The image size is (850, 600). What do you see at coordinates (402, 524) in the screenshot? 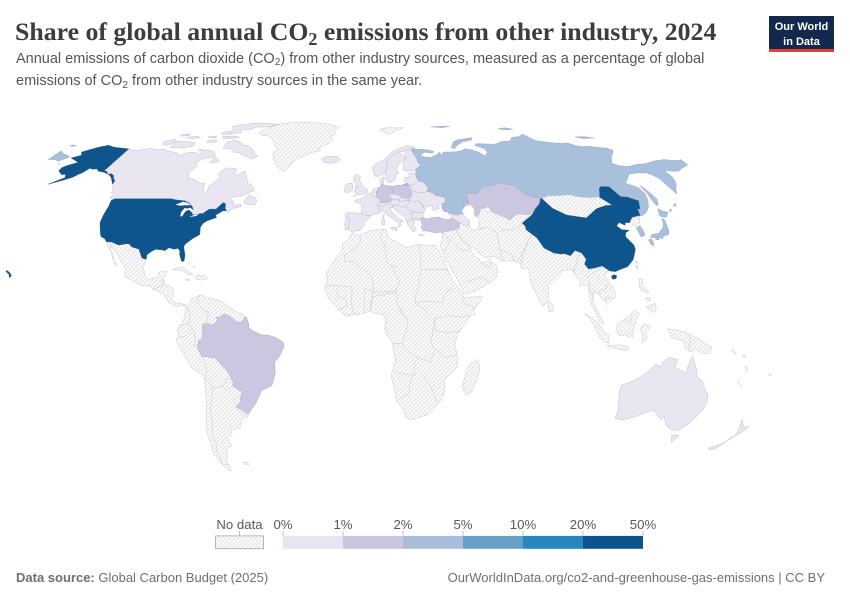
I see `svg-text: 2%` at bounding box center [402, 524].